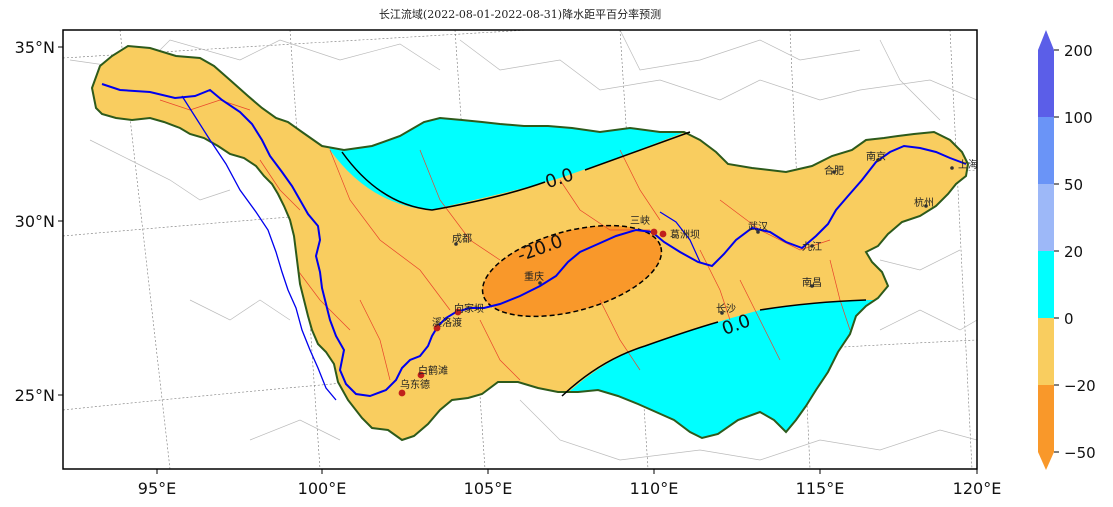 This screenshot has width=1113, height=507. What do you see at coordinates (488, 488) in the screenshot?
I see `x-tick-105: 105°E` at bounding box center [488, 488].